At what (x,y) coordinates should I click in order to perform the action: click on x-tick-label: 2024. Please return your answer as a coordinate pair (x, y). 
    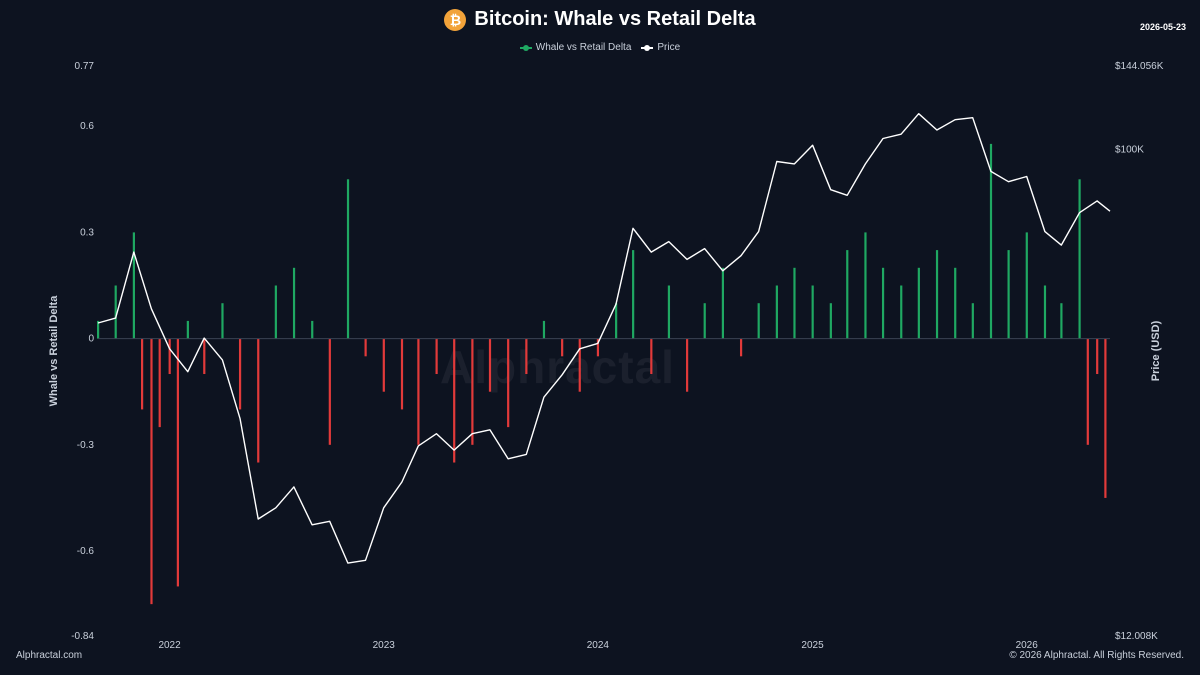
    Looking at the image, I should click on (598, 645).